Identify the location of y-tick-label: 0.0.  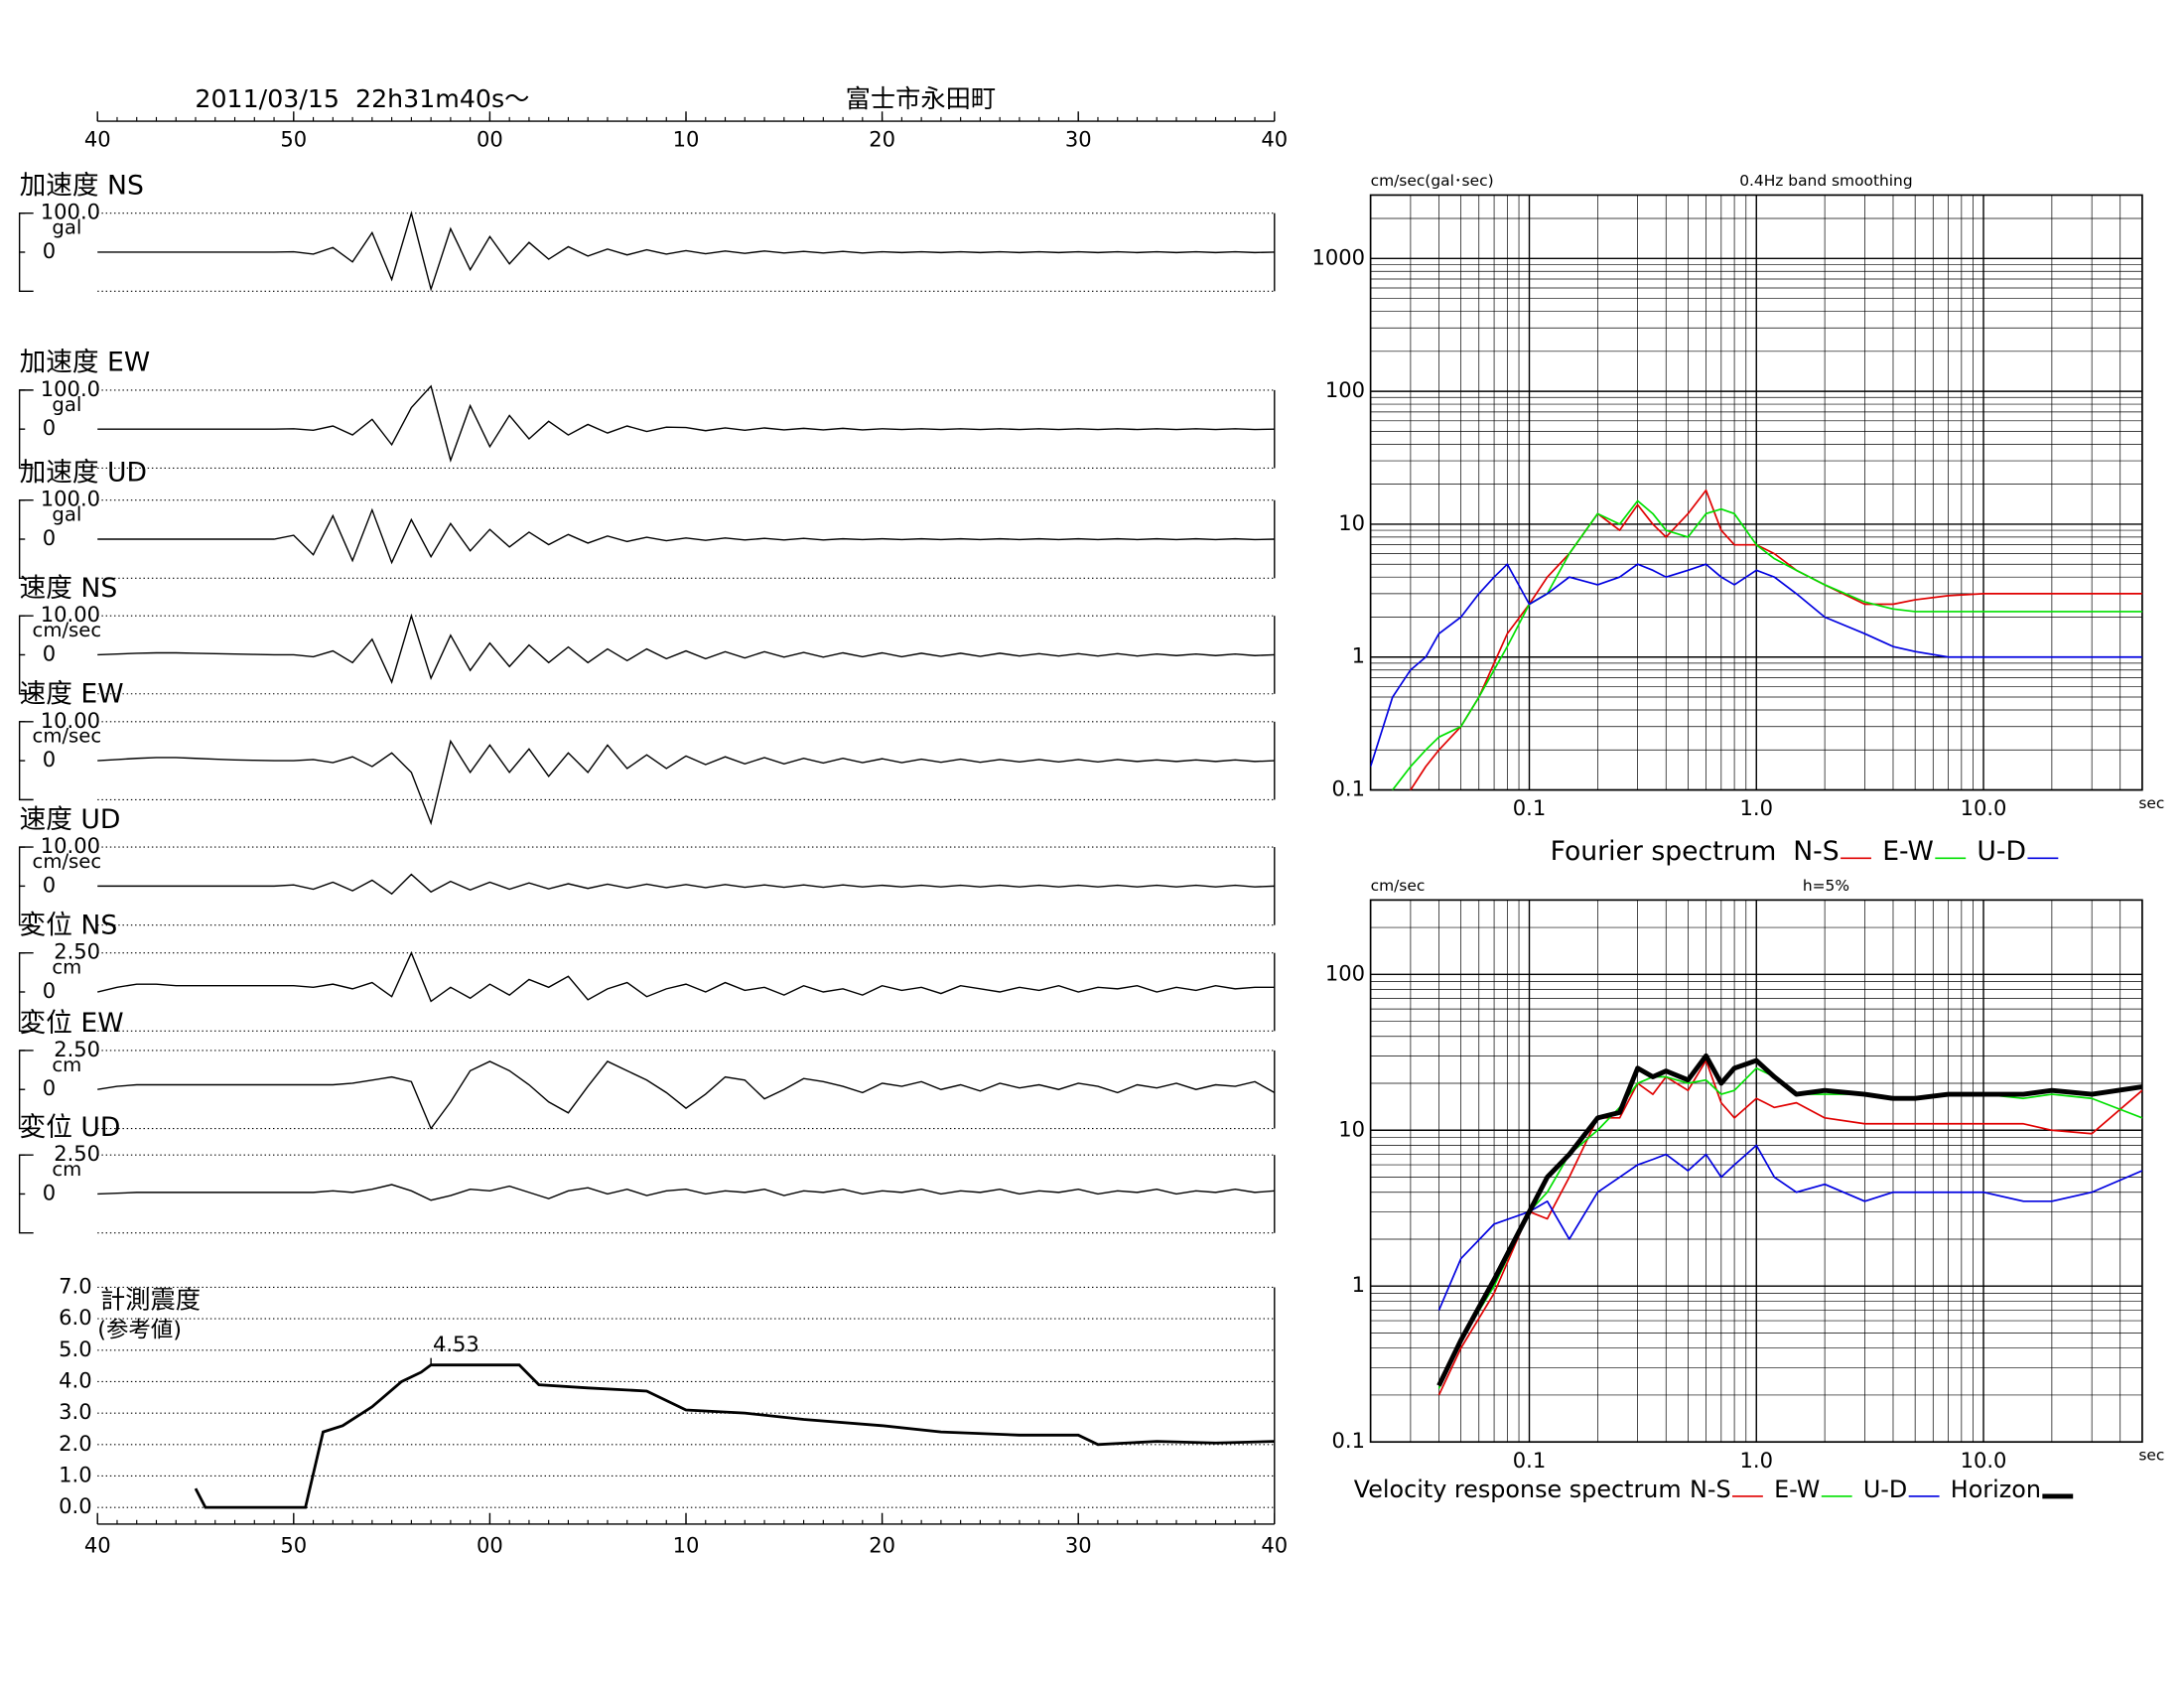
(75, 1505).